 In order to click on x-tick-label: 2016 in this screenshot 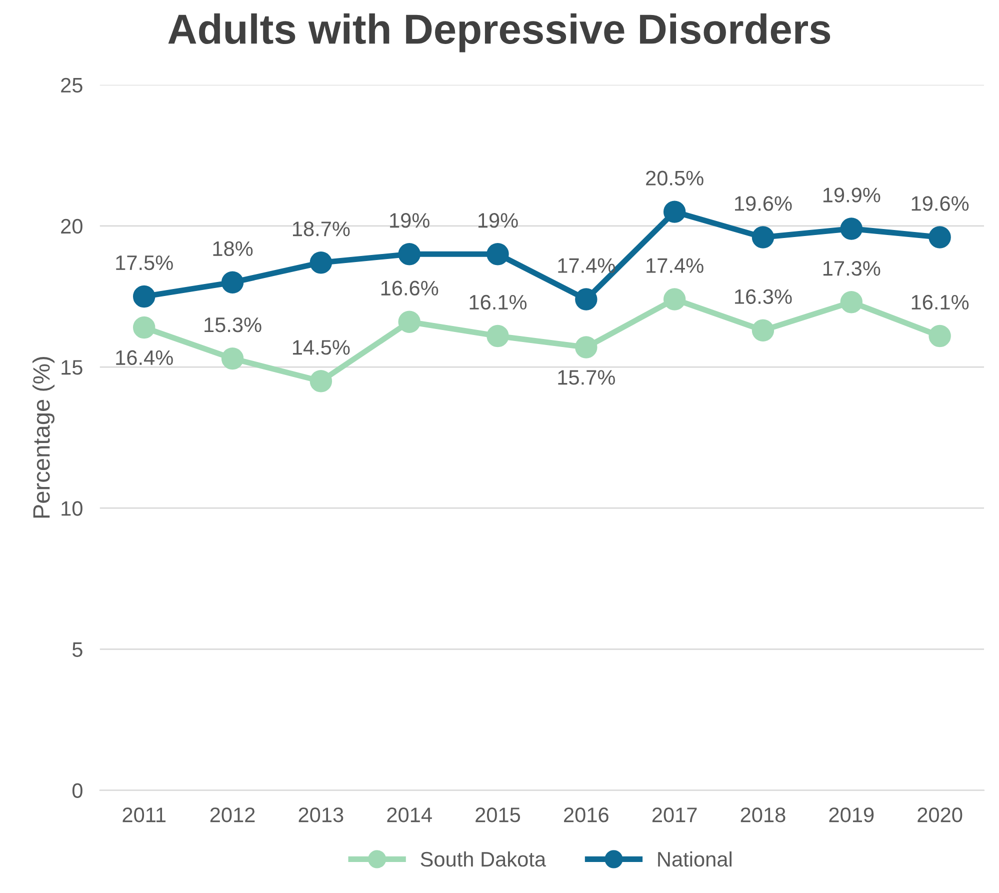, I will do `click(586, 815)`.